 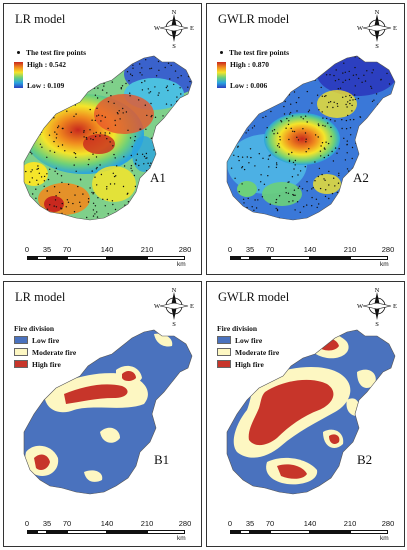 What do you see at coordinates (18, 75) in the screenshot?
I see `probability-gradient` at bounding box center [18, 75].